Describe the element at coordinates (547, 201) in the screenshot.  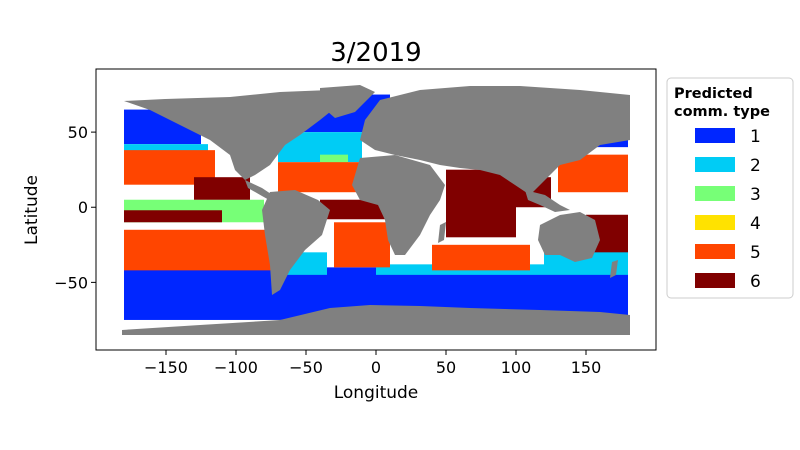
I see `land-southeast-asia` at that location.